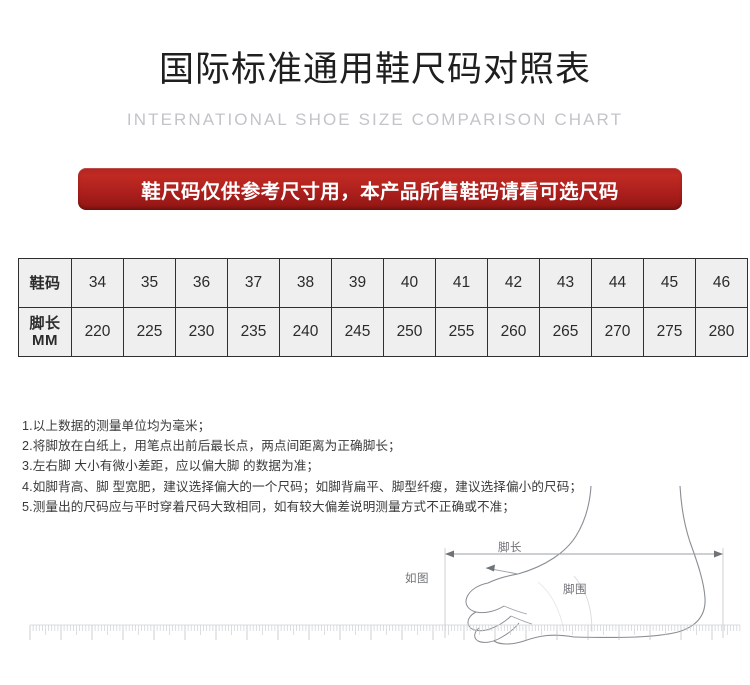 This screenshot has height=685, width=750. Describe the element at coordinates (409, 332) in the screenshot. I see `cell-foot-length: 250` at that location.